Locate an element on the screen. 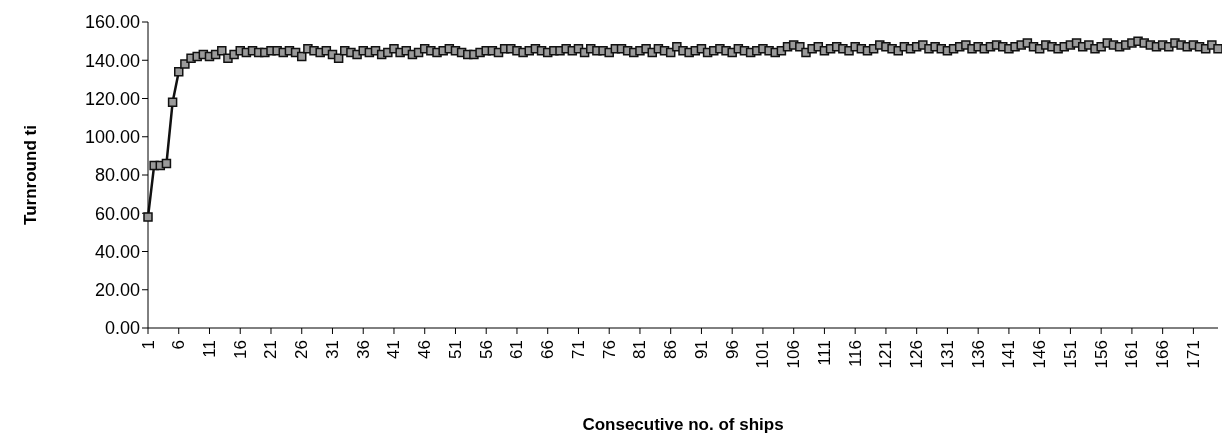  x-tick-label: 141 is located at coordinates (1009, 354).